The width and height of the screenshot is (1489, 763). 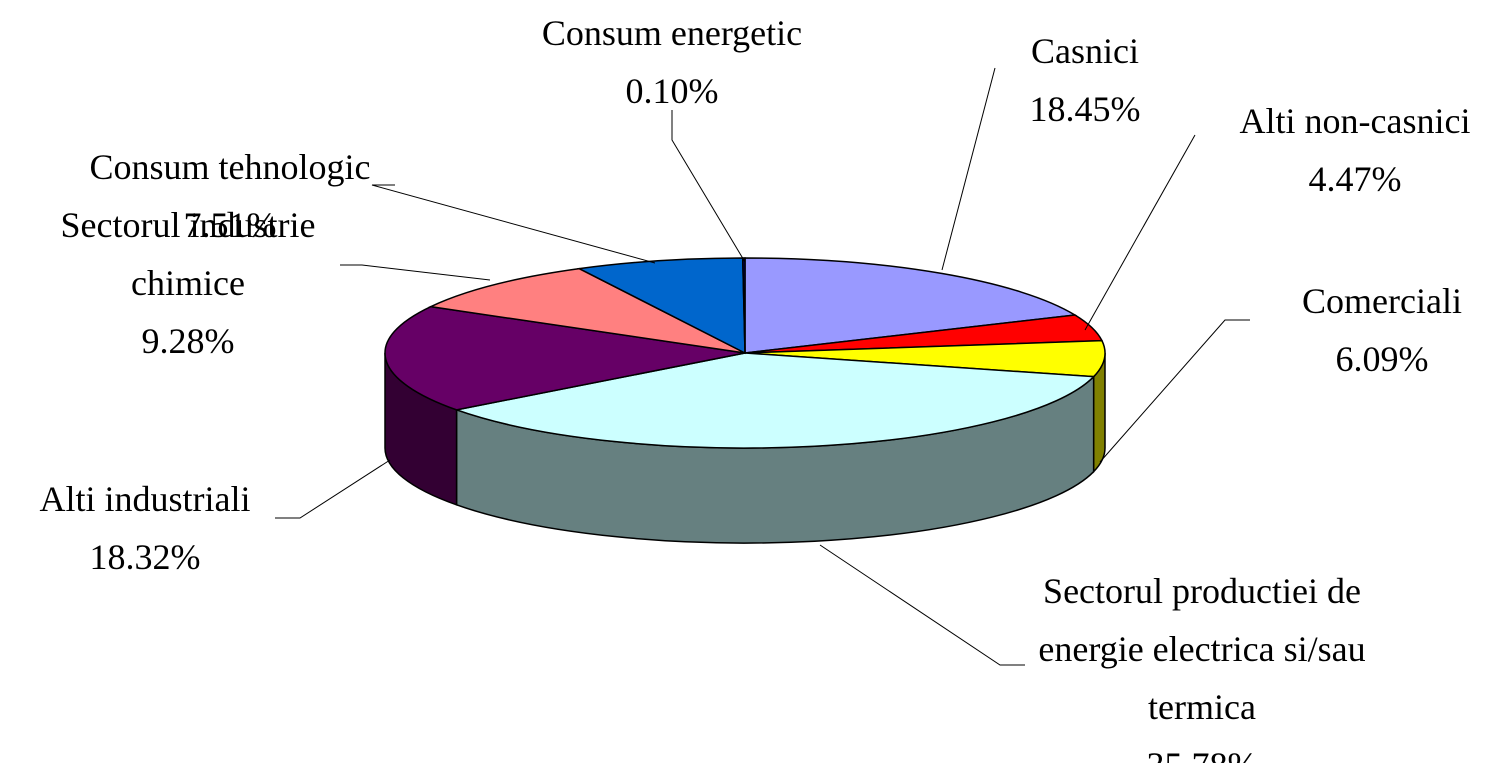 What do you see at coordinates (147, 528) in the screenshot?
I see `slice-label: Alti industriali 18.32%` at bounding box center [147, 528].